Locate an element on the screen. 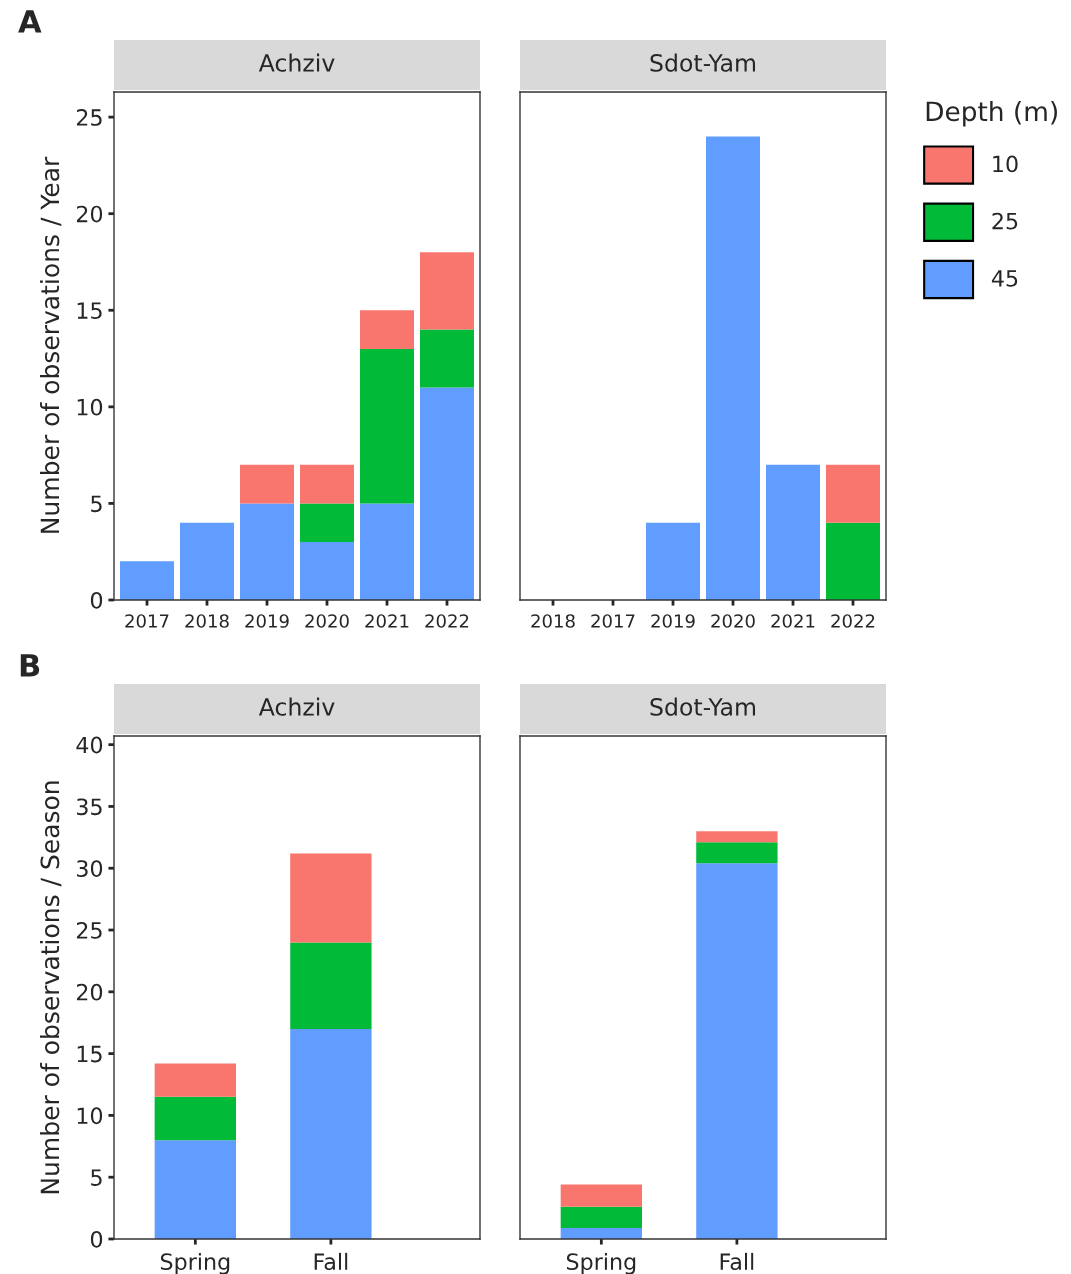 The height and width of the screenshot is (1274, 1071). legend-label: 25 is located at coordinates (1005, 221).